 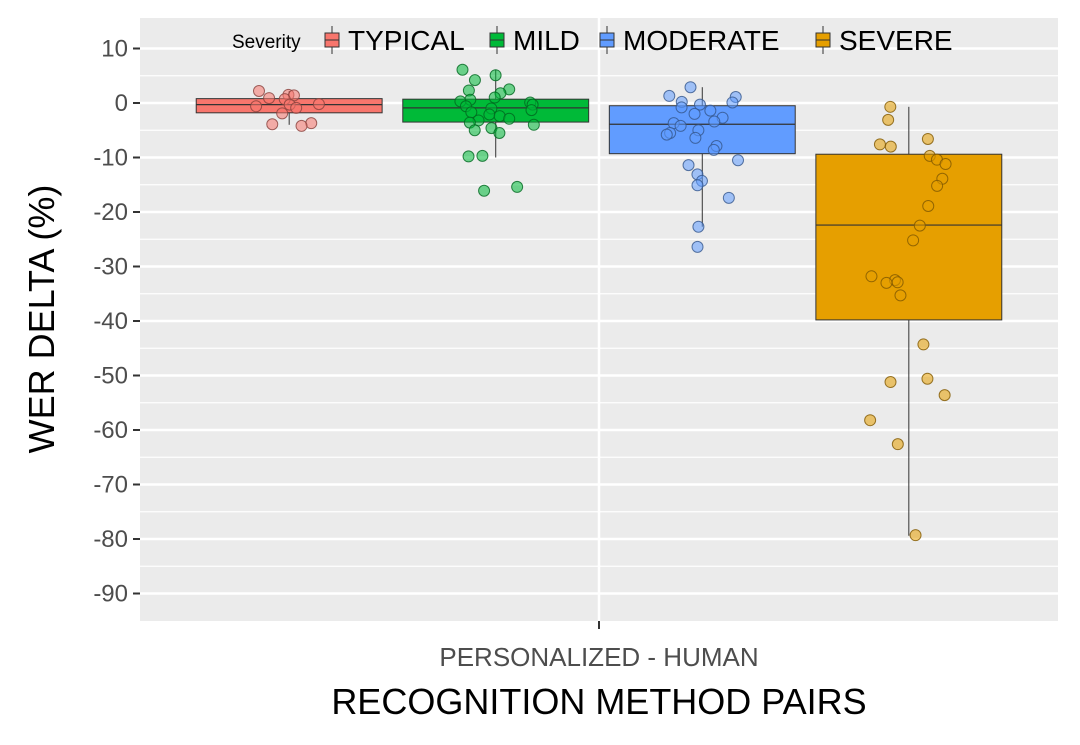 What do you see at coordinates (110, 212) in the screenshot?
I see `y-tick-label: -20` at bounding box center [110, 212].